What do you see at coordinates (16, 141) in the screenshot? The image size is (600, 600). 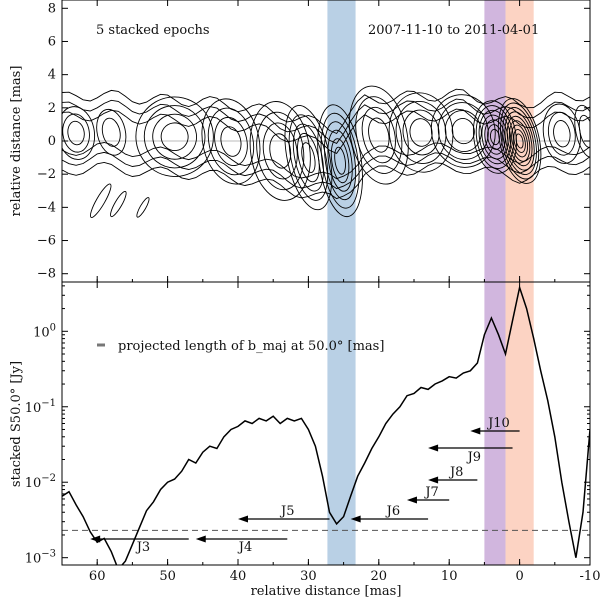 I see `top-y-axis-title: relative distance [mas]` at bounding box center [16, 141].